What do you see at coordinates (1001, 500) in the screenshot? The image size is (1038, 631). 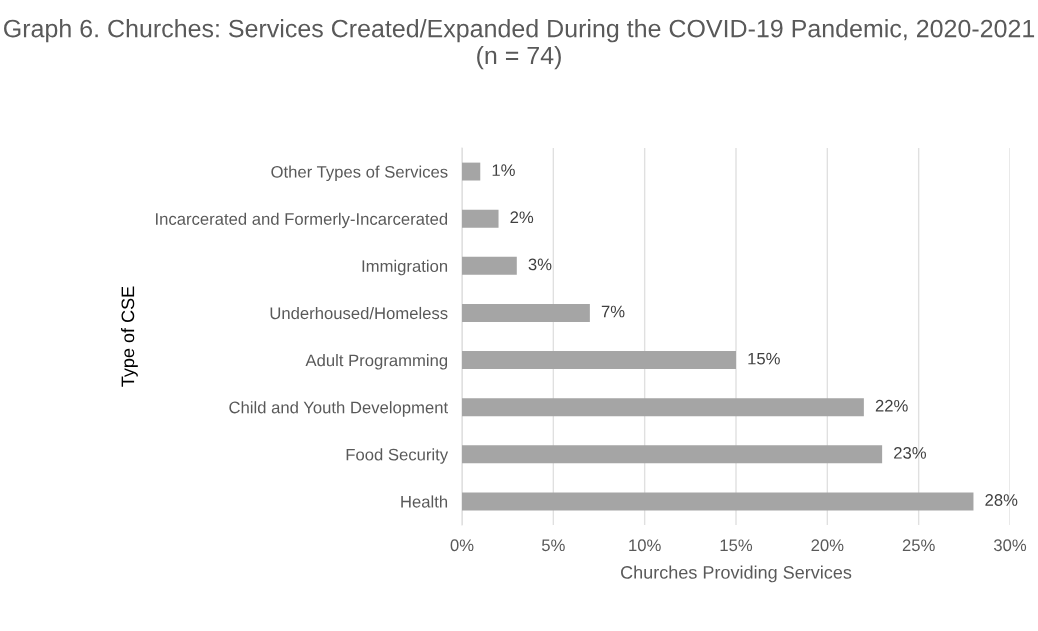 I see `data-label: 28%` at bounding box center [1001, 500].